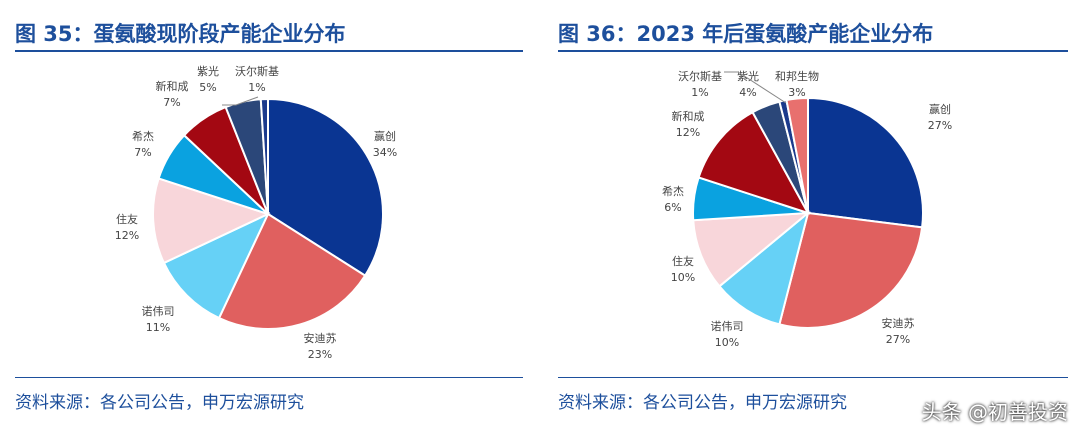 The height and width of the screenshot is (436, 1080). I want to click on slice-value-label: 23%, so click(320, 354).